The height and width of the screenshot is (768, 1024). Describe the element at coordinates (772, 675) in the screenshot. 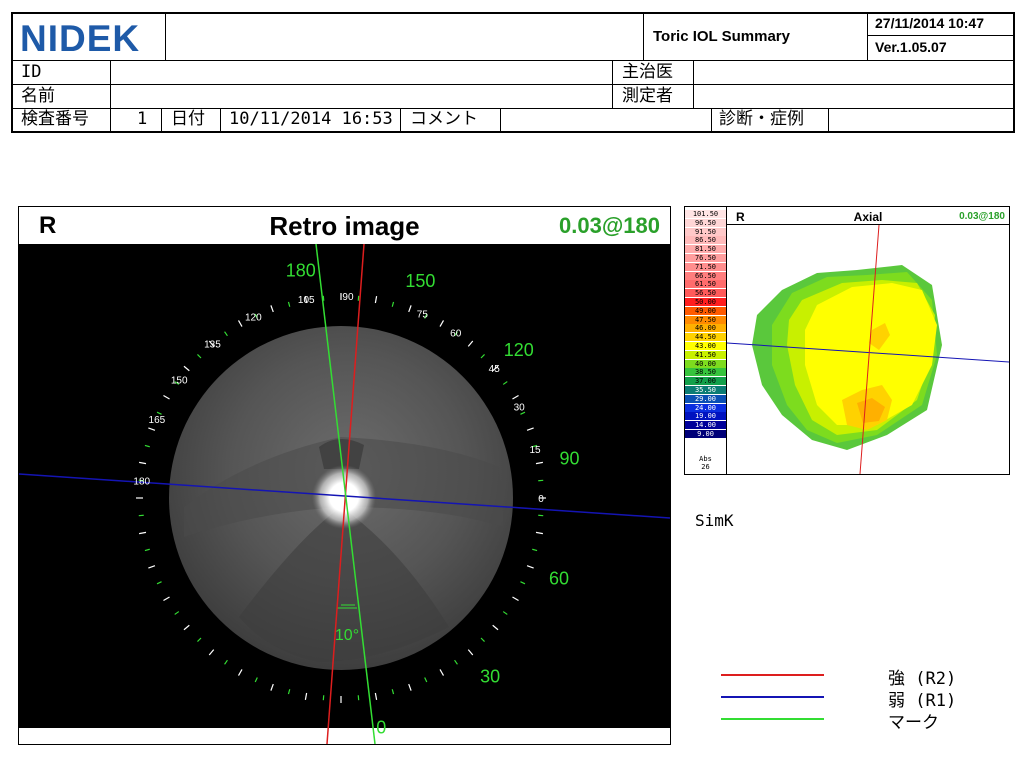

I see `legend-strong-swatch` at that location.